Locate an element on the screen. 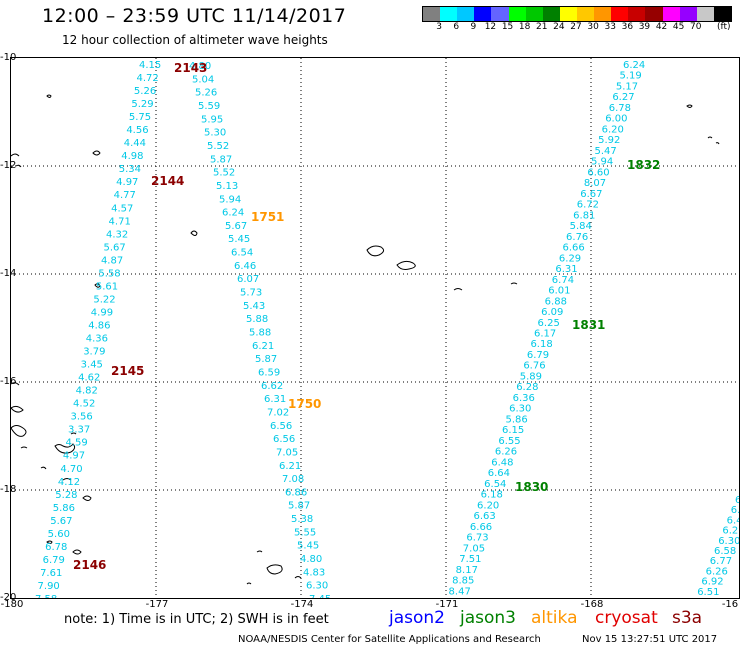 This screenshot has width=740, height=650. wave-height-value: 6.56 is located at coordinates (284, 439).